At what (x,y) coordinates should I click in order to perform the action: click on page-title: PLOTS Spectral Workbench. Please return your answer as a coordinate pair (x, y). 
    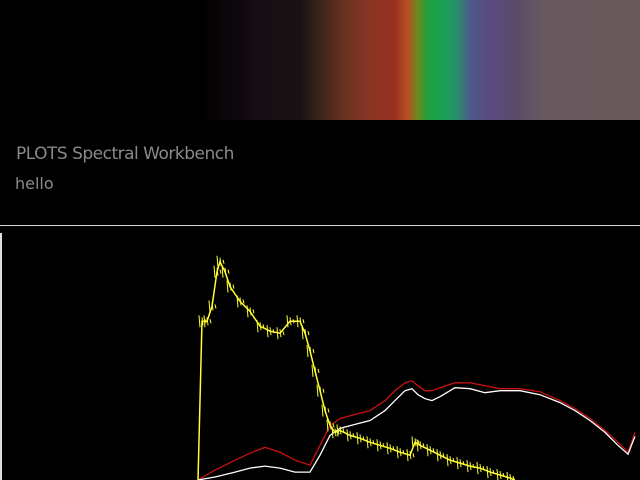
    Looking at the image, I should click on (125, 154).